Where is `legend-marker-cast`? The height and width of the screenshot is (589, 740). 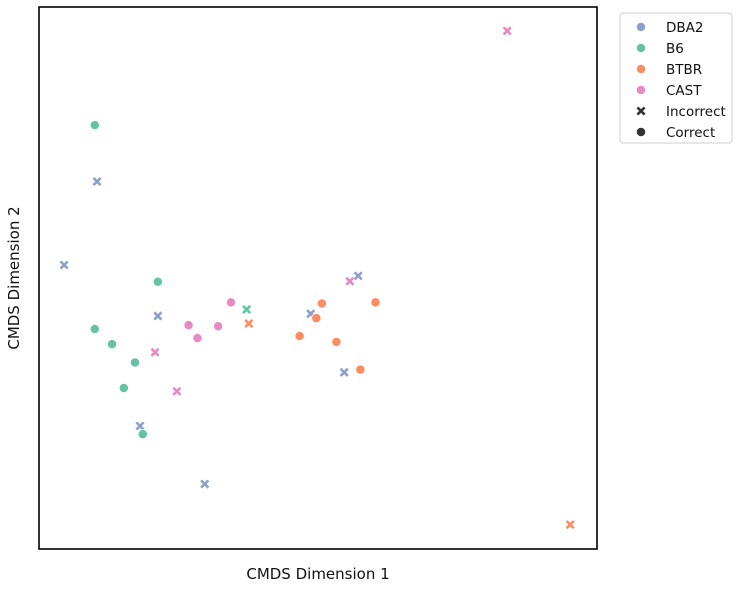
legend-marker-cast is located at coordinates (641, 90).